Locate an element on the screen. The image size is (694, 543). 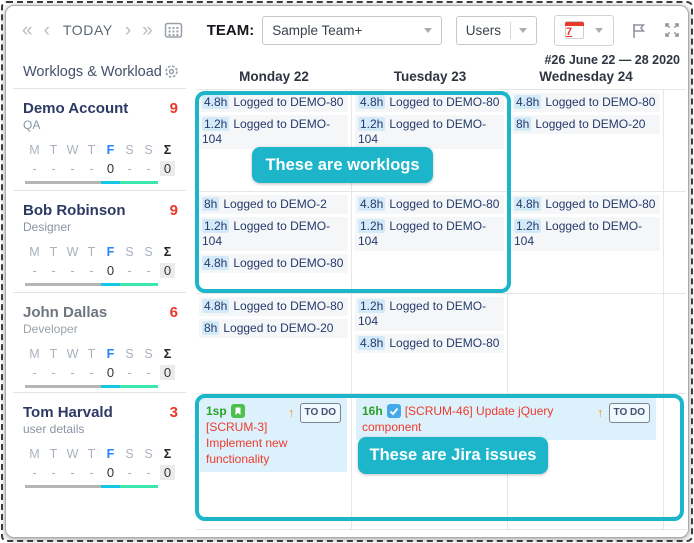
team-label: TEAM: is located at coordinates (230, 30).